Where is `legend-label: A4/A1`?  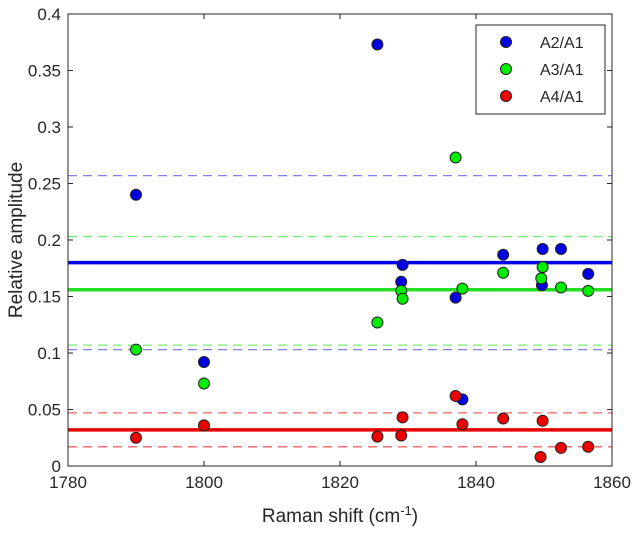 legend-label: A4/A1 is located at coordinates (562, 97).